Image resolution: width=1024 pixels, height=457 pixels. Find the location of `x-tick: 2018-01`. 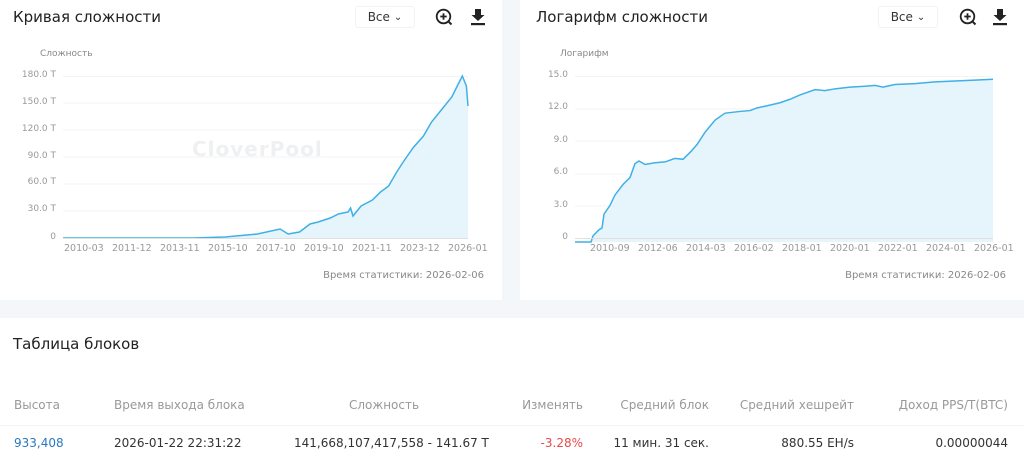

x-tick: 2018-01 is located at coordinates (802, 248).